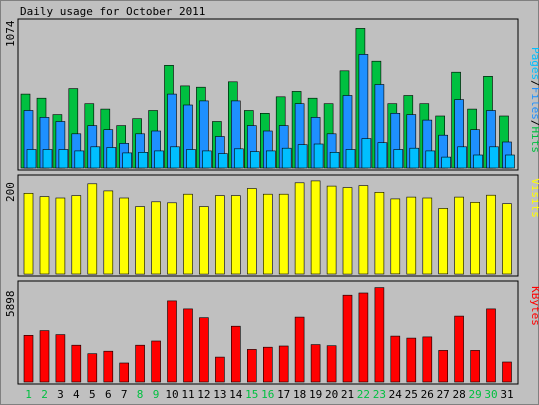  Describe the element at coordinates (363, 394) in the screenshot. I see `day-label-22: 22` at that location.